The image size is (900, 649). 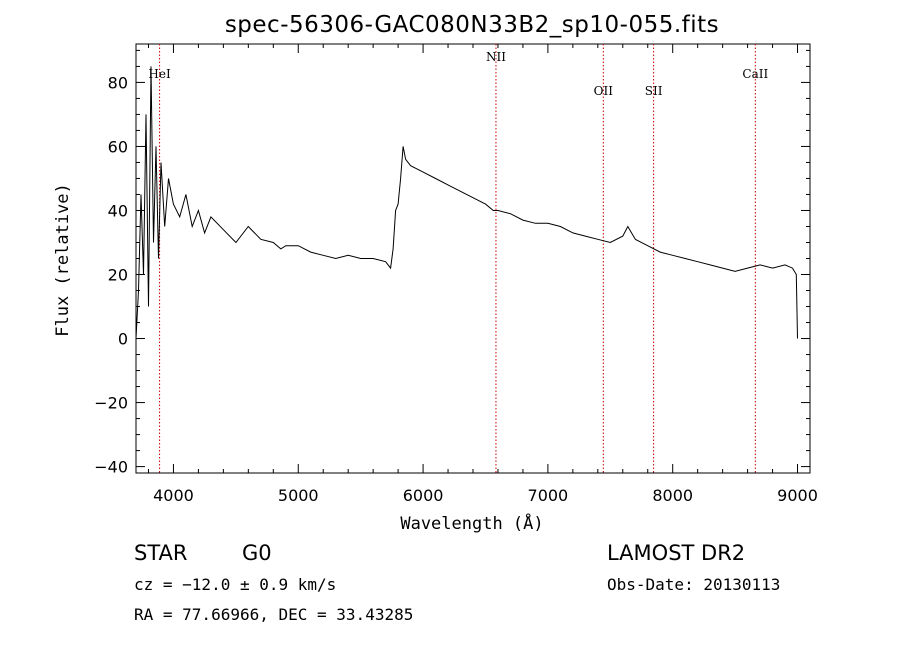 I want to click on y-tick-label: 0, so click(x=123, y=339).